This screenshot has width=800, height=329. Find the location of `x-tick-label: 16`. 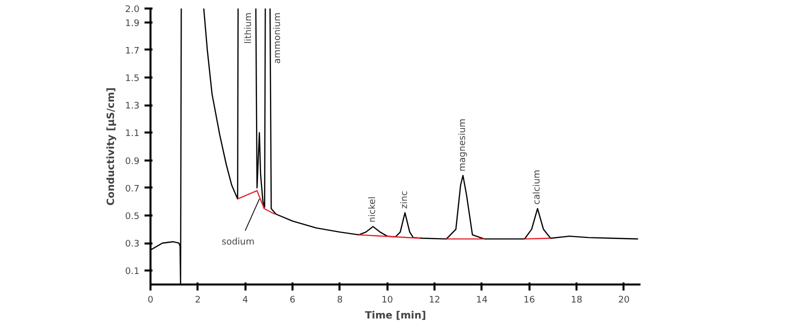

x-tick-label: 16 is located at coordinates (530, 301).